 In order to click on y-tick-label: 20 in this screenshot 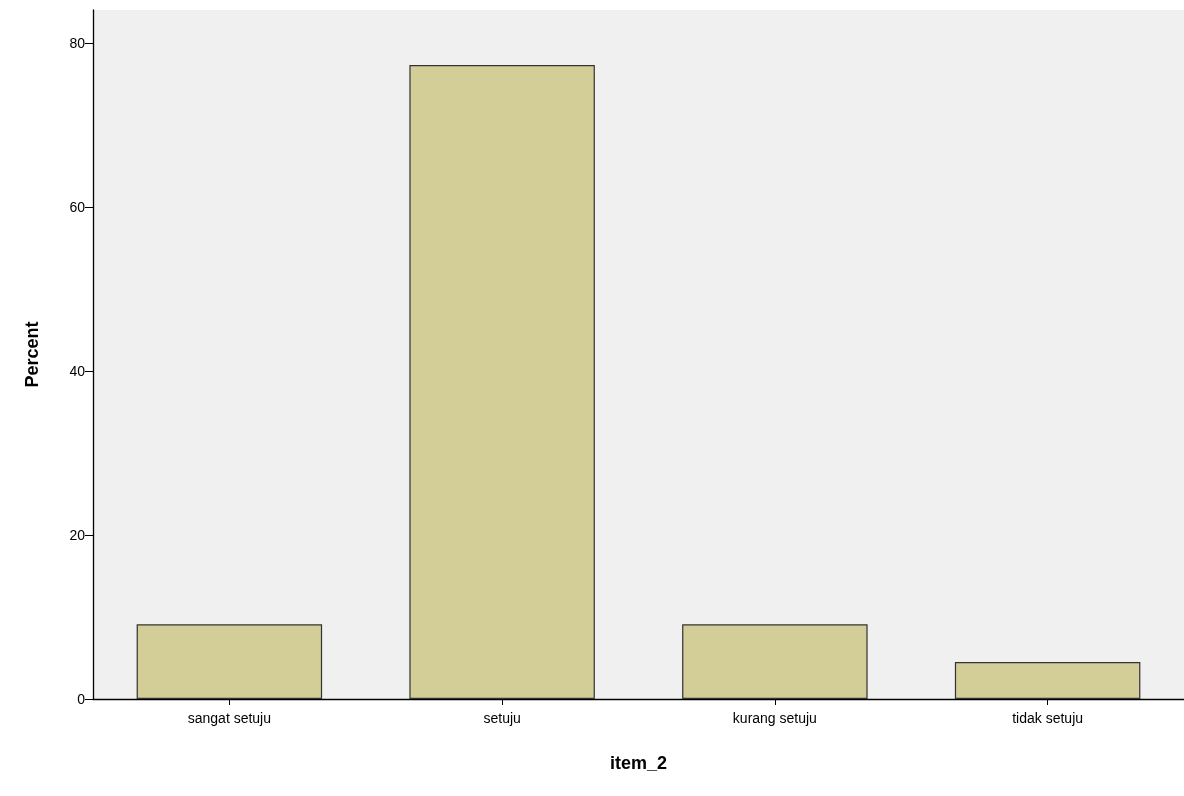, I will do `click(77, 534)`.